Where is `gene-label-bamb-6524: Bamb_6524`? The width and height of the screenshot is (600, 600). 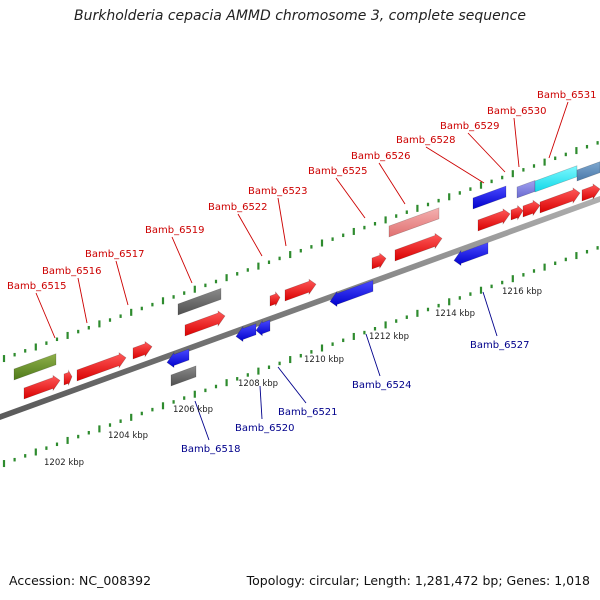 gene-label-bamb-6524: Bamb_6524 is located at coordinates (382, 385).